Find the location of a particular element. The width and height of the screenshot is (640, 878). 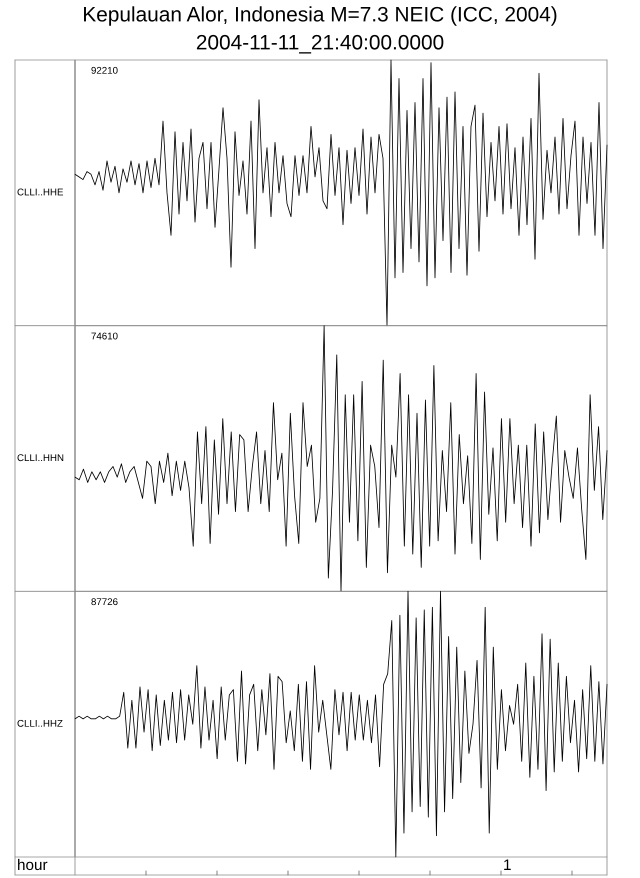

y-axis-title: CLLI..HHZ is located at coordinates (40, 723).